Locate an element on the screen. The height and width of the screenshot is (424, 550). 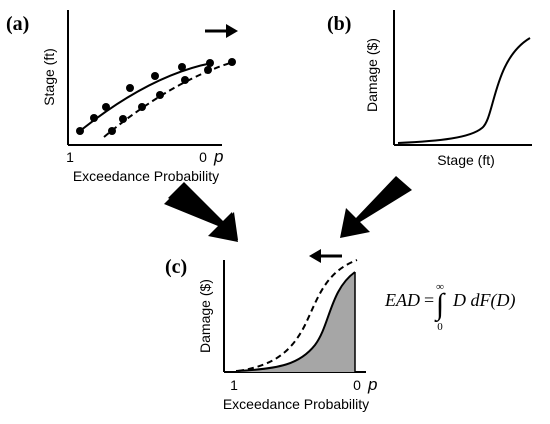
panel-a-label: (a) is located at coordinates (17, 24).